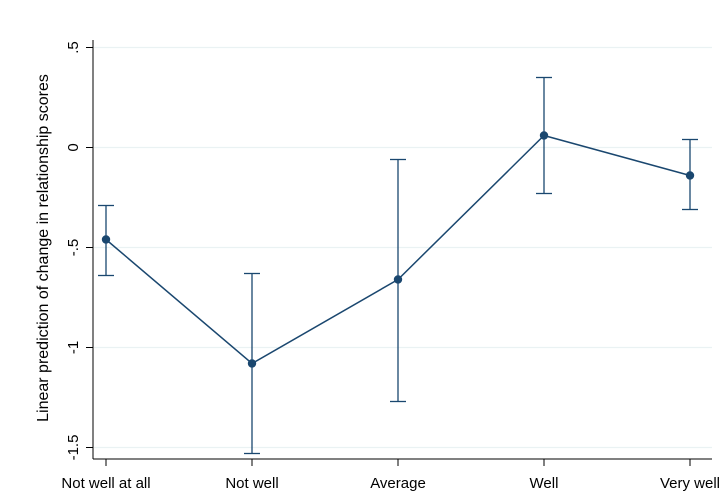  Describe the element at coordinates (251, 483) in the screenshot. I see `x-tick-label: Not well` at that location.